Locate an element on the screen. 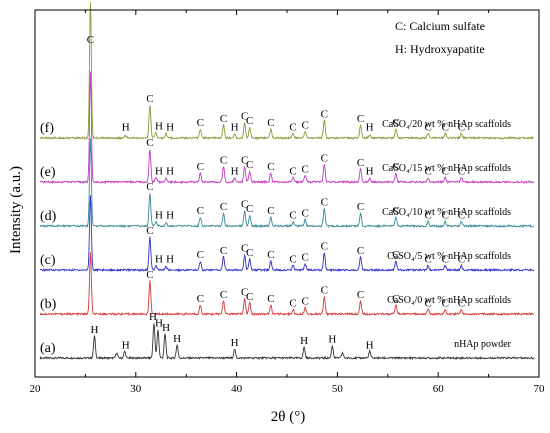 The image size is (550, 433). legend-hydroxyapatite: H: Hydroxyapatite is located at coordinates (440, 49).